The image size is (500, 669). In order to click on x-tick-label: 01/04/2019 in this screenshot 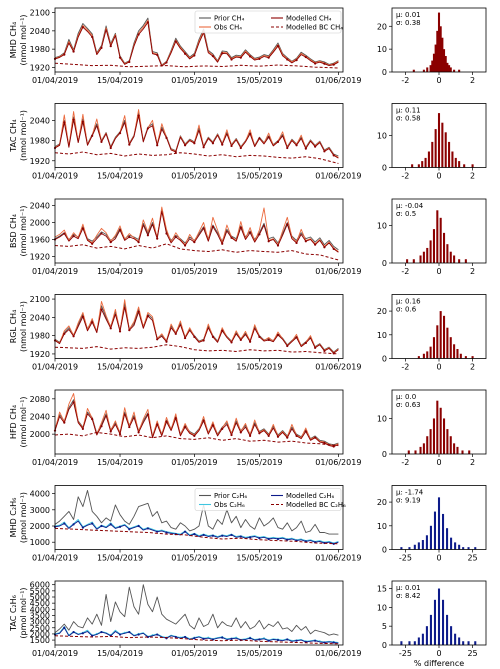, I will do `click(55, 462)`.